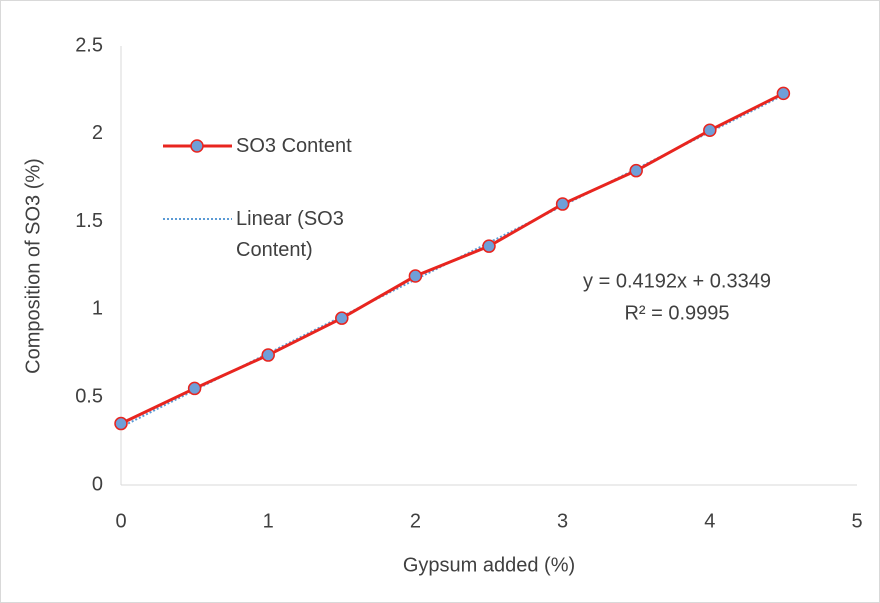 This screenshot has height=603, width=880. I want to click on x-tick-label: 4, so click(709, 521).